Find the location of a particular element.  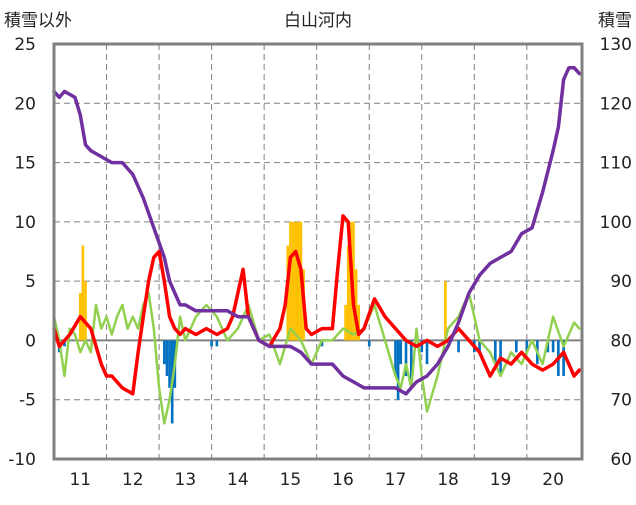

y-right-tick-label: 90 is located at coordinates (621, 282).